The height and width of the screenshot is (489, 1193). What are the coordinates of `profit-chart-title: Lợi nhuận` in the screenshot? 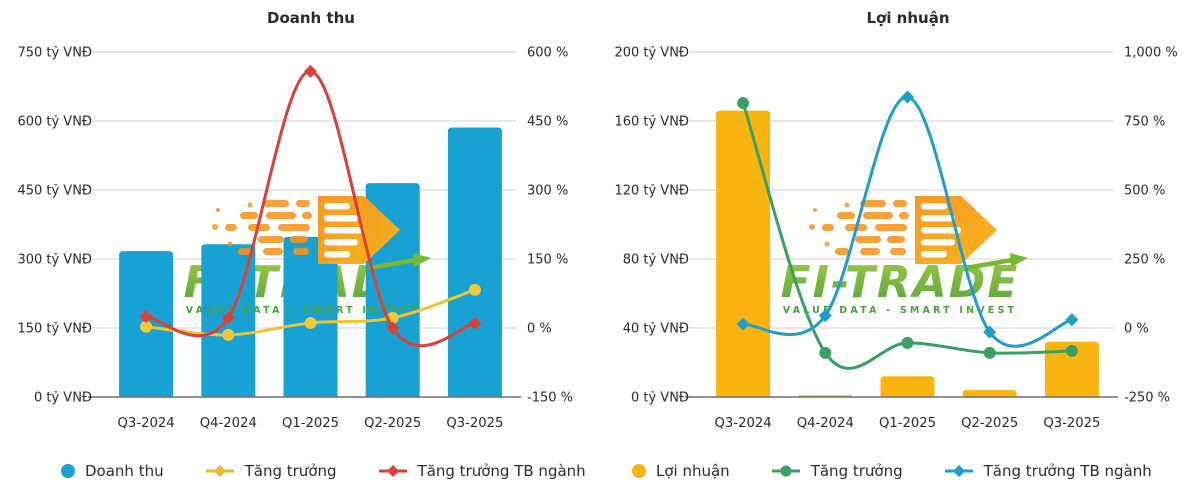 It's located at (908, 18).